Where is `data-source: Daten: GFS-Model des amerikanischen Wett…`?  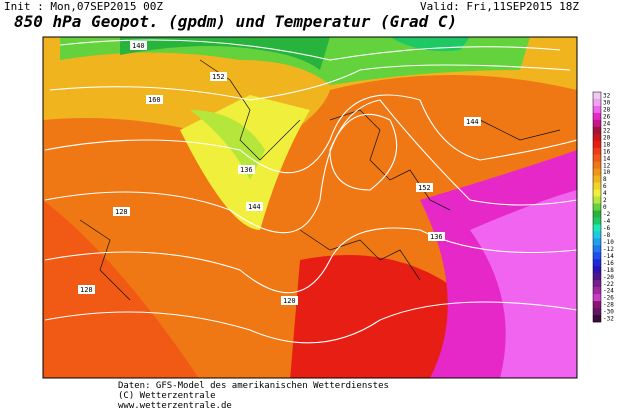 data-source: Daten: GFS-Model des amerikanischen Wett… is located at coordinates (253, 386).